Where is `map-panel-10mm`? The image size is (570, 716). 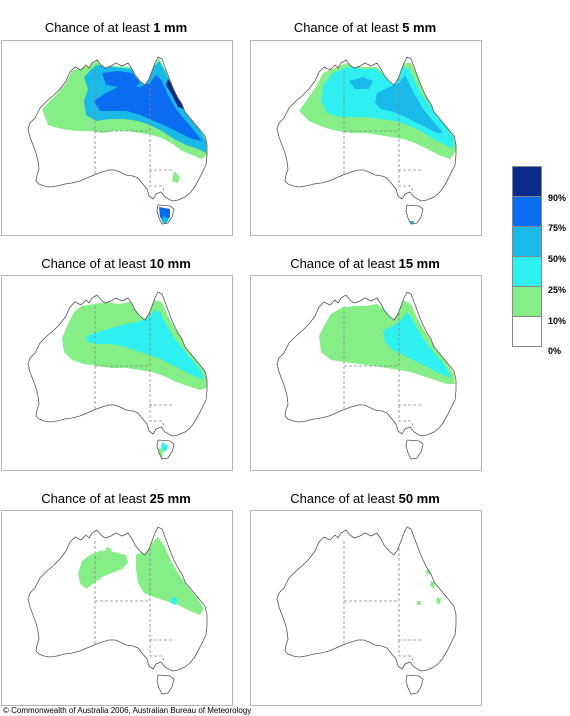 map-panel-10mm is located at coordinates (117, 373).